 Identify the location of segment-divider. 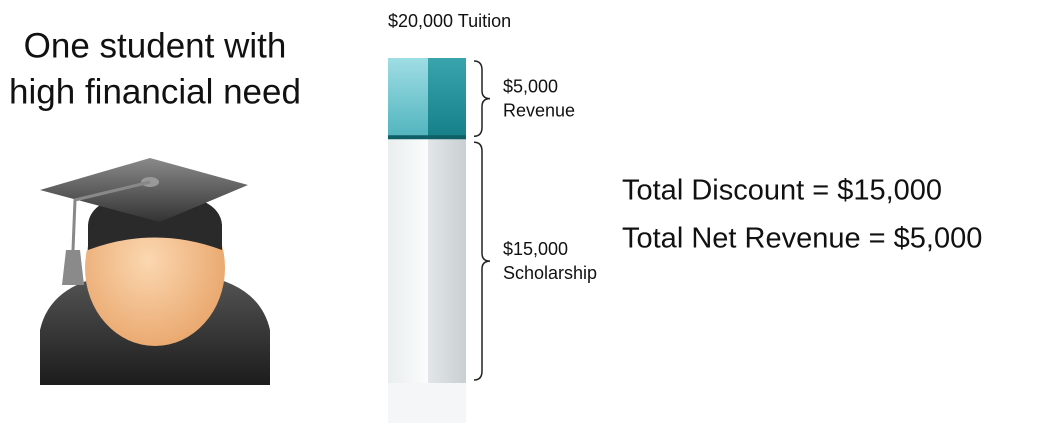
(427, 138).